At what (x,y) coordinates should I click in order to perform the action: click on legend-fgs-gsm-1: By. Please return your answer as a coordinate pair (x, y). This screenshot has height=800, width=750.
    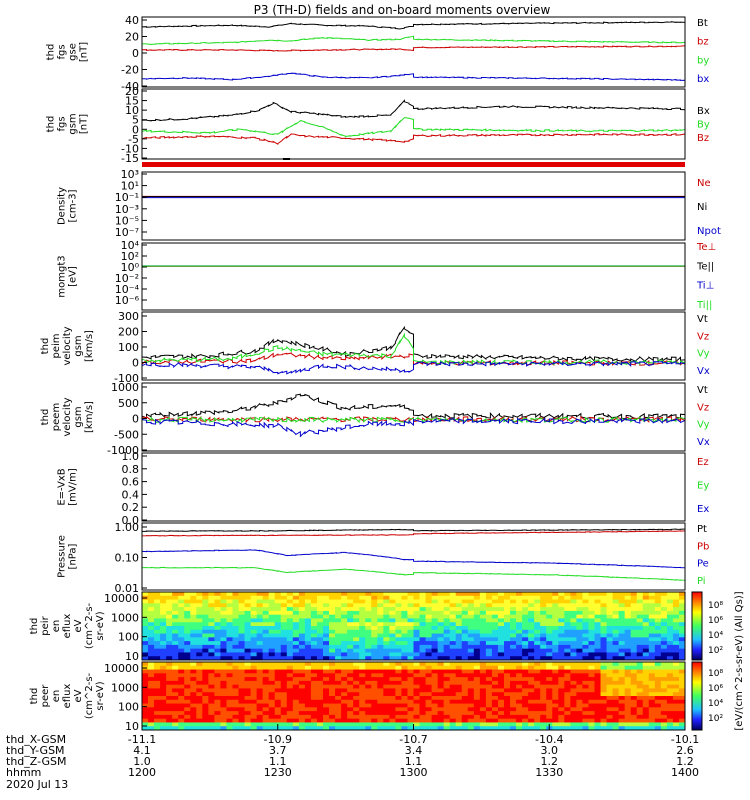
    Looking at the image, I should click on (703, 125).